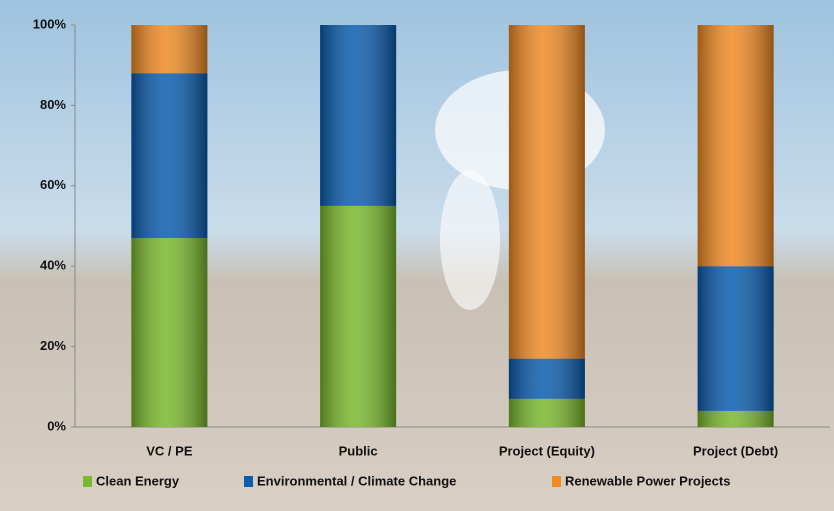  Describe the element at coordinates (647, 480) in the screenshot. I see `legend-label: Renewable Power Projects` at that location.